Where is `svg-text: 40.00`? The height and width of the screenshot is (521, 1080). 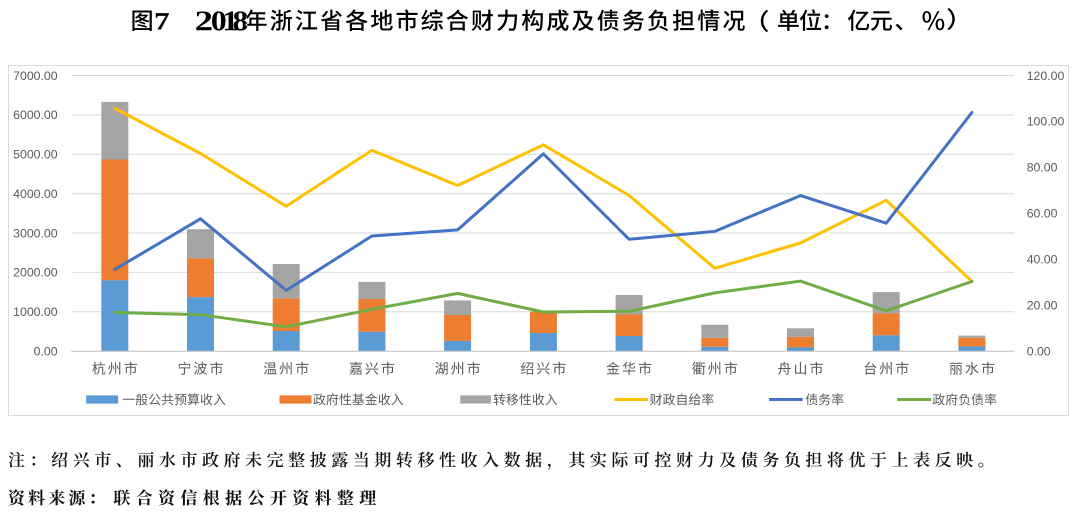 svg-text: 40.00 is located at coordinates (1042, 260).